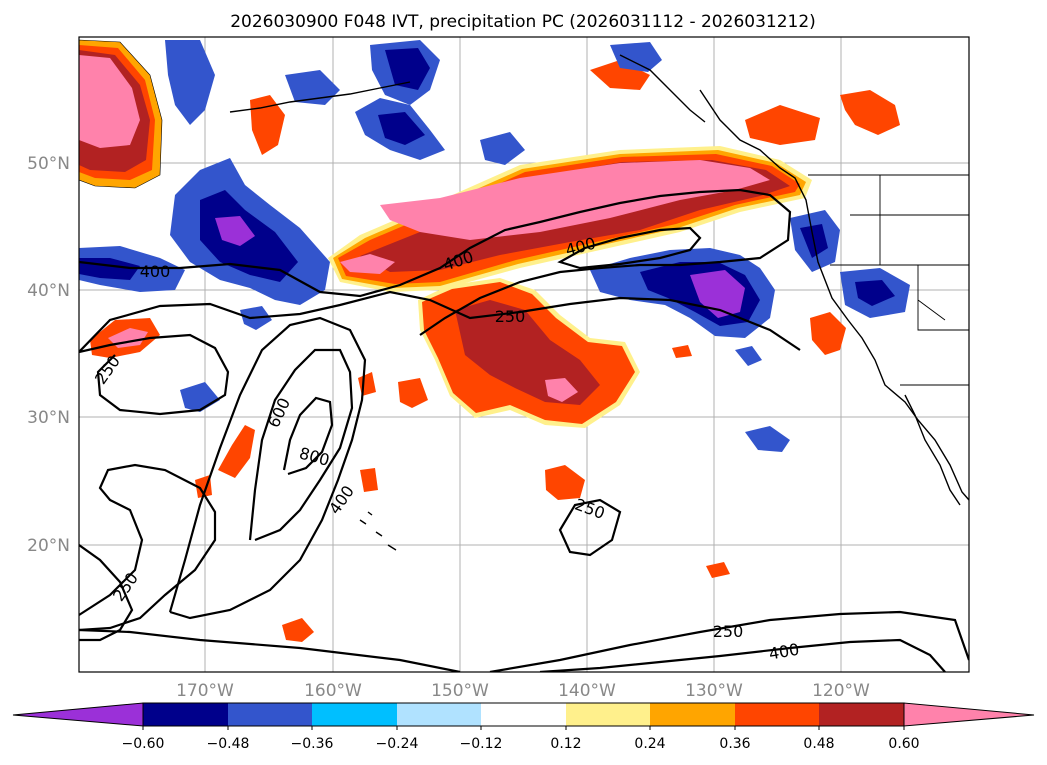 This screenshot has height=765, width=1047. Describe the element at coordinates (682, 351) in the screenshot. I see `pc-region-e8` at that location.